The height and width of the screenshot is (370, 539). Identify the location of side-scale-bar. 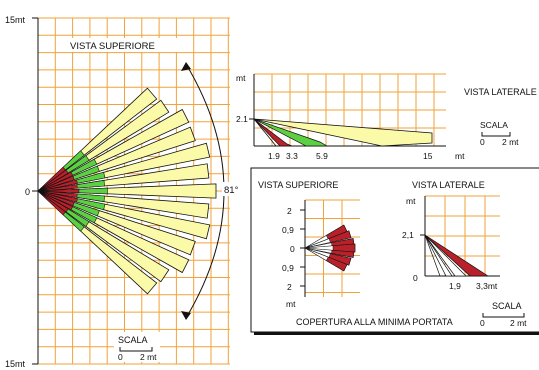
(496, 134).